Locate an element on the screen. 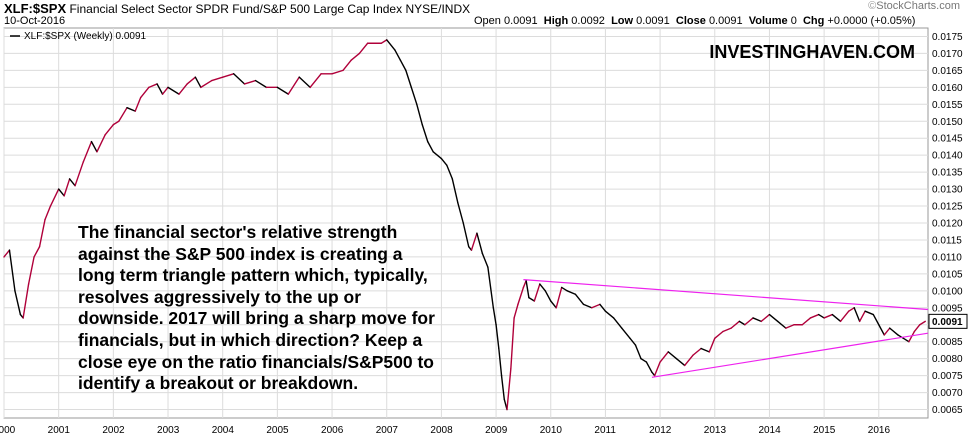 This screenshot has height=437, width=970. close-label: Close is located at coordinates (690, 21).